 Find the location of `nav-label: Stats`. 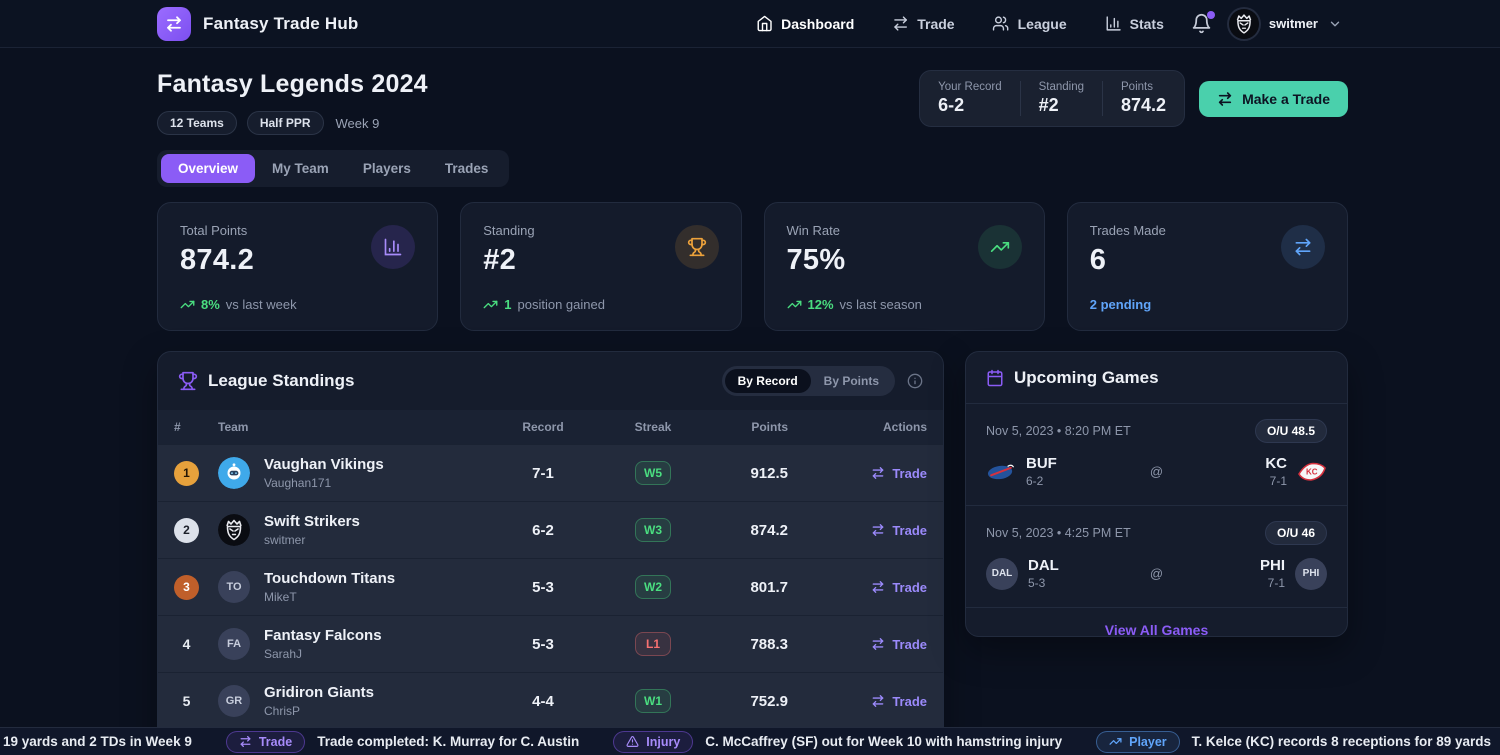

nav-label: Stats is located at coordinates (1146, 23).